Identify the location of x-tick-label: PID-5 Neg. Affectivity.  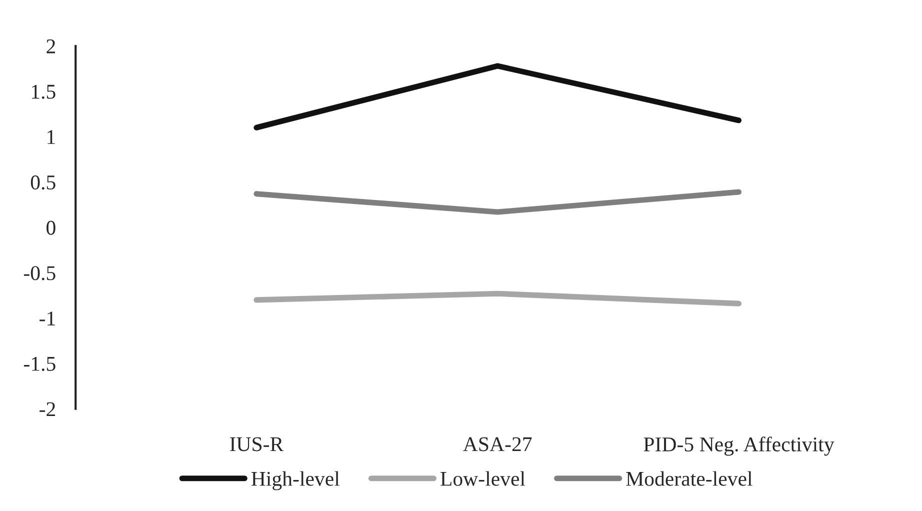
(739, 446).